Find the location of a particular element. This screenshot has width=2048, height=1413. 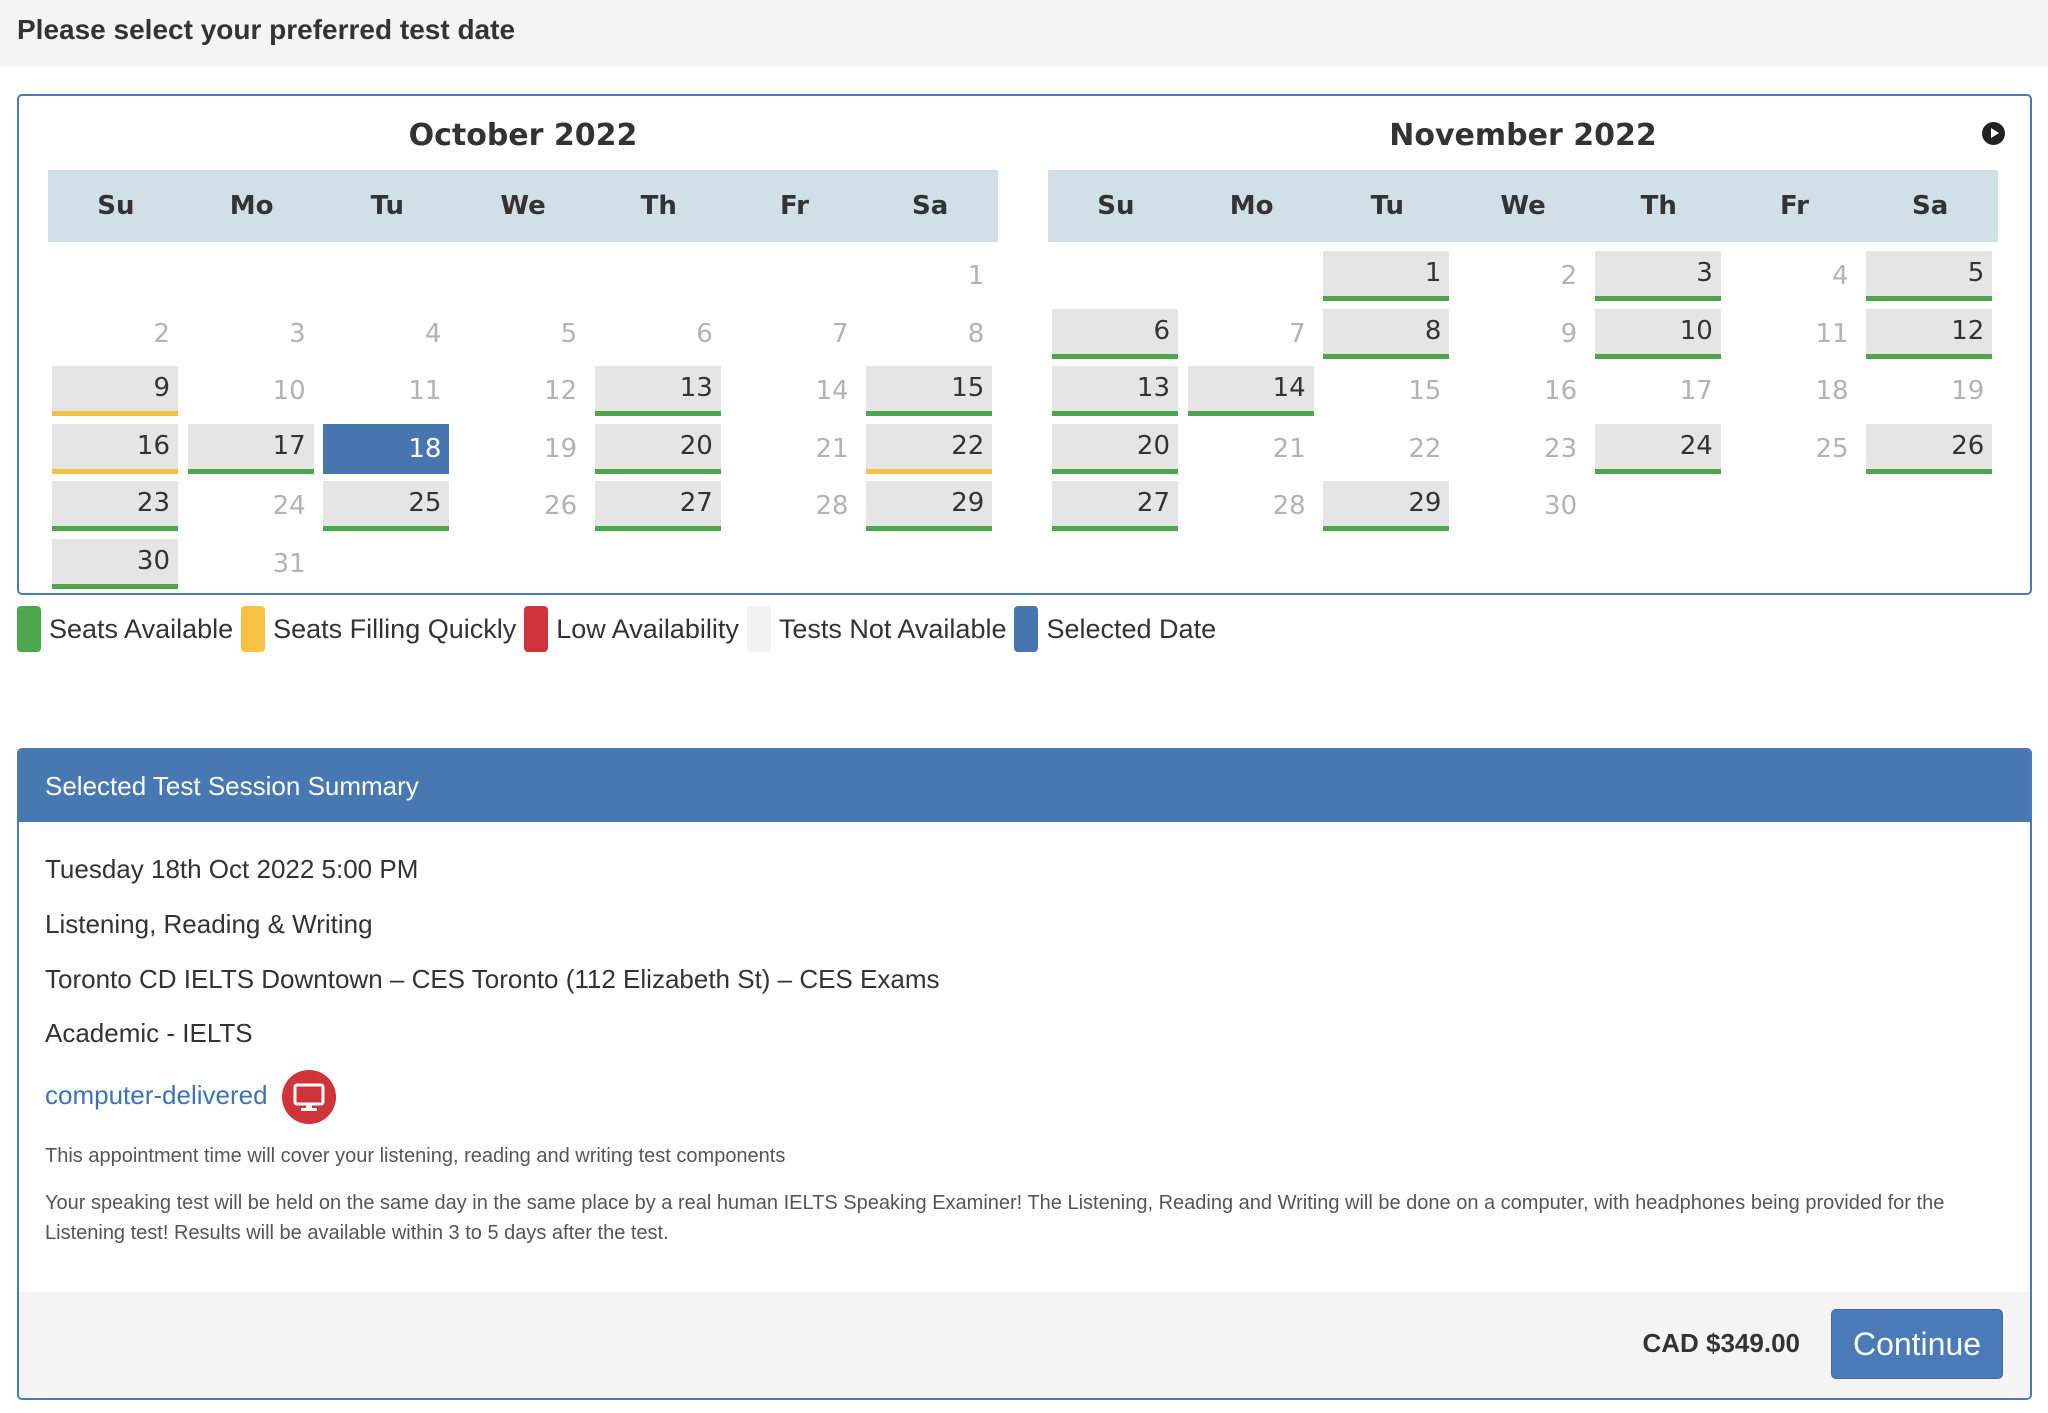

weekday-header-october: Su Mo Tu We Th Fr Sa is located at coordinates (523, 206).